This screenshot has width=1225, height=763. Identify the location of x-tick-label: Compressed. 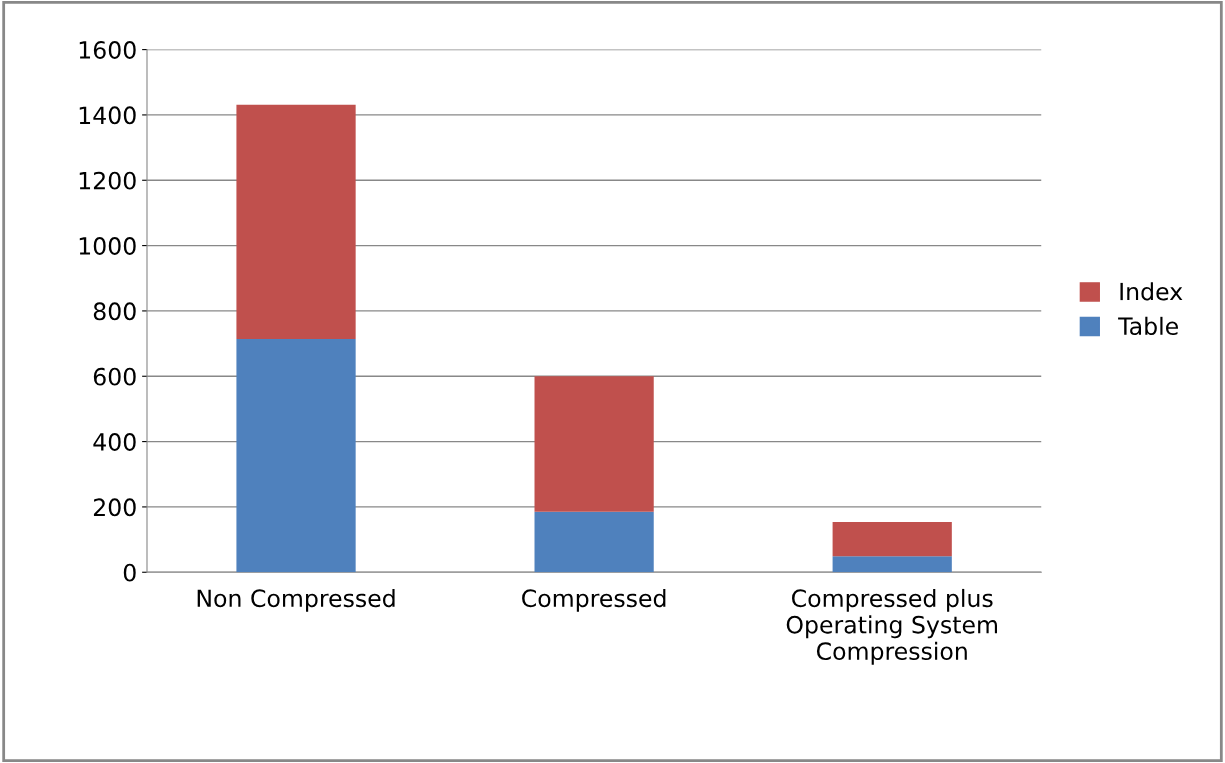
(594, 600).